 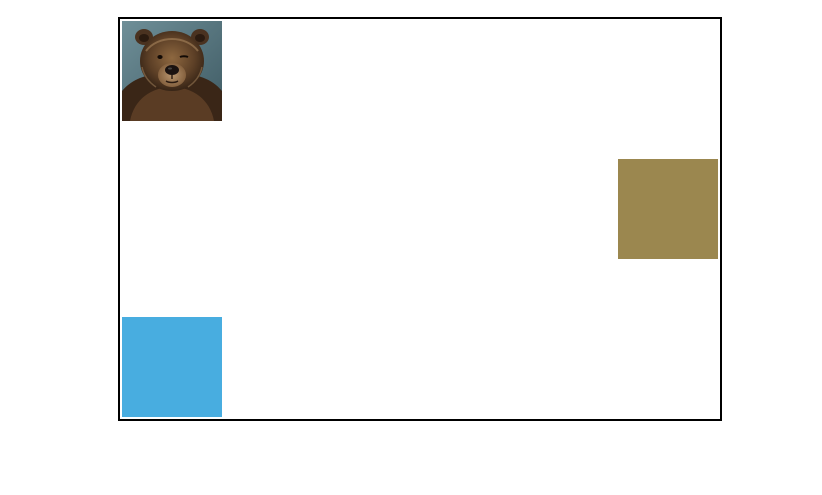 I want to click on bear-icon, so click(x=172, y=71).